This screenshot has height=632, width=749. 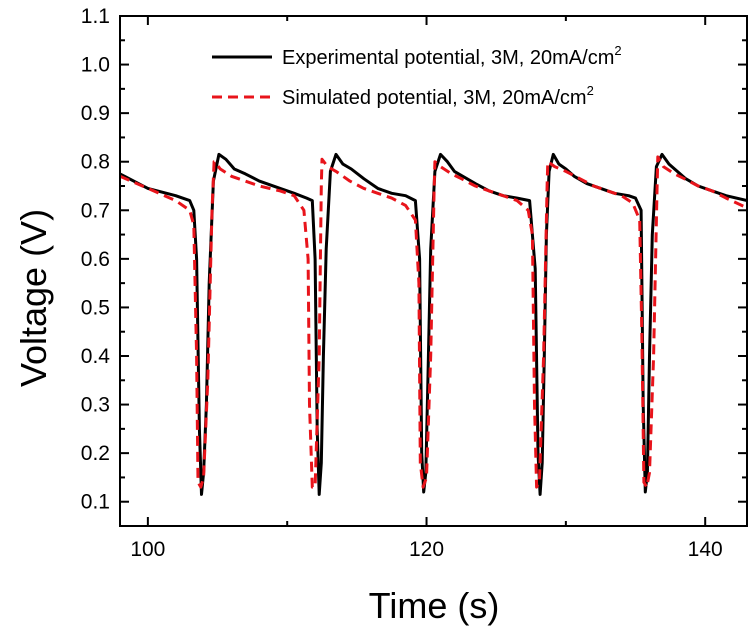 I want to click on y-tick-label: 0.6, so click(x=95, y=259).